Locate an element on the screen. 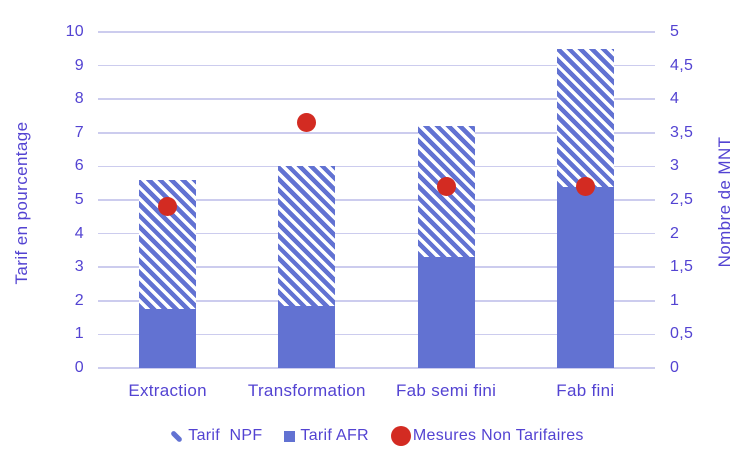 Image resolution: width=754 pixels, height=464 pixels. legend-item-label: Tarif AFR is located at coordinates (334, 435).